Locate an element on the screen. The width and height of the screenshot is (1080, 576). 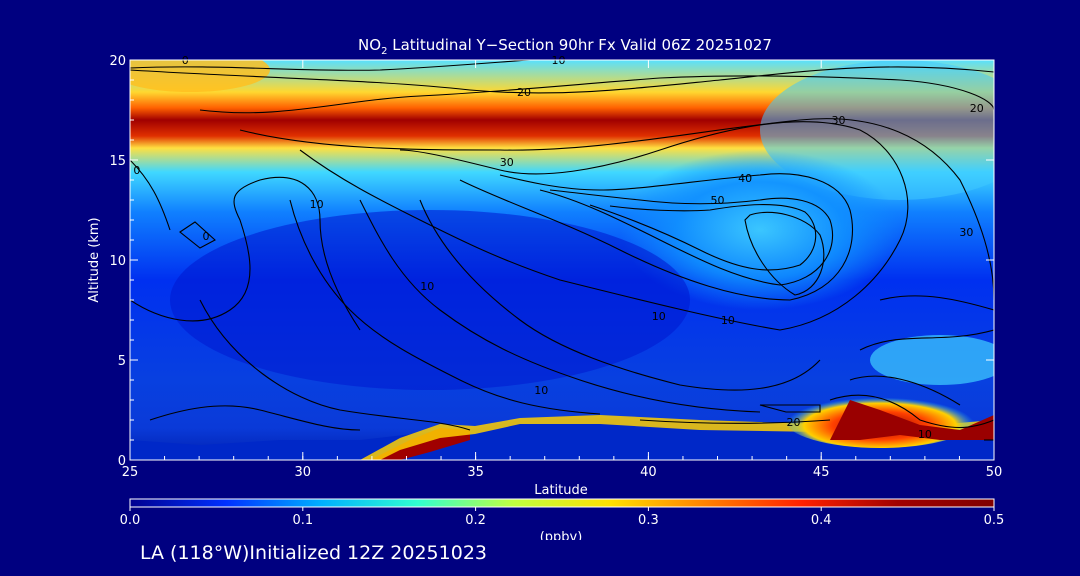
contour-label: 40 is located at coordinates (745, 178).